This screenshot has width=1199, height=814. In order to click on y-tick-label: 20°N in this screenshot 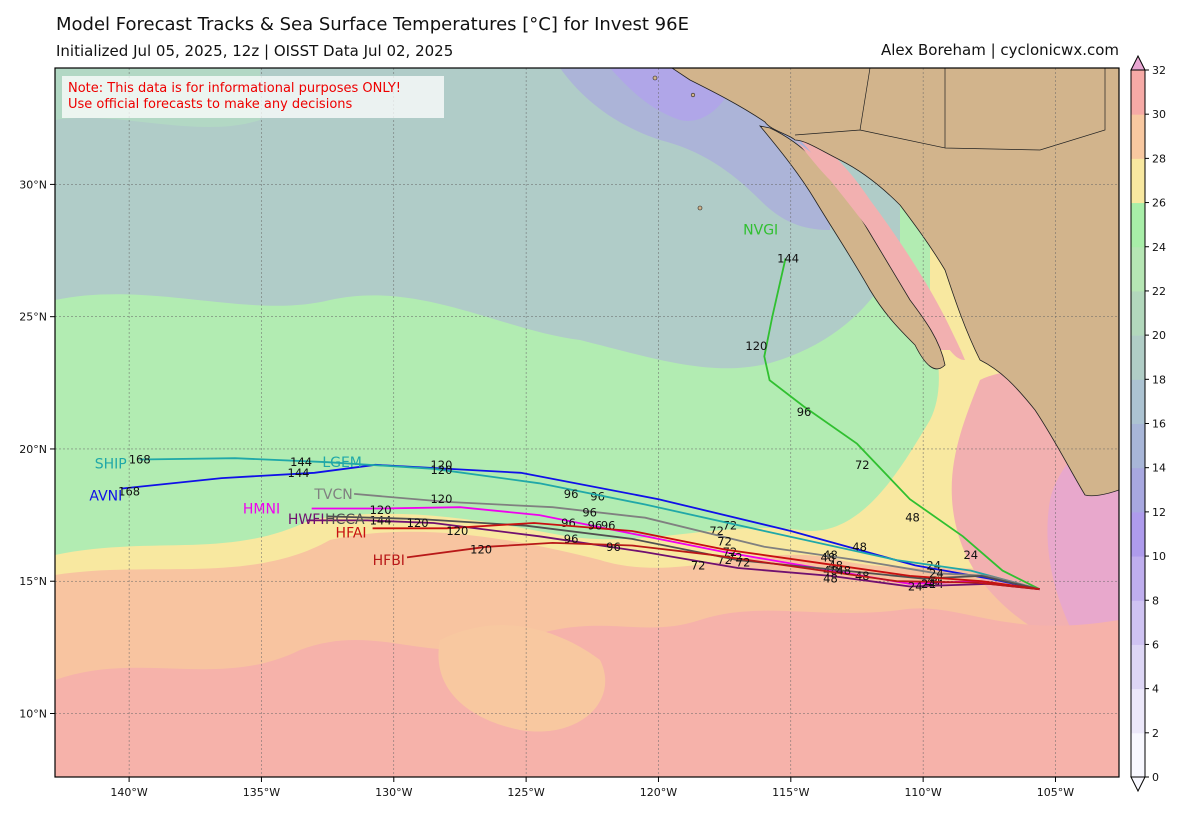, I will do `click(33, 449)`.